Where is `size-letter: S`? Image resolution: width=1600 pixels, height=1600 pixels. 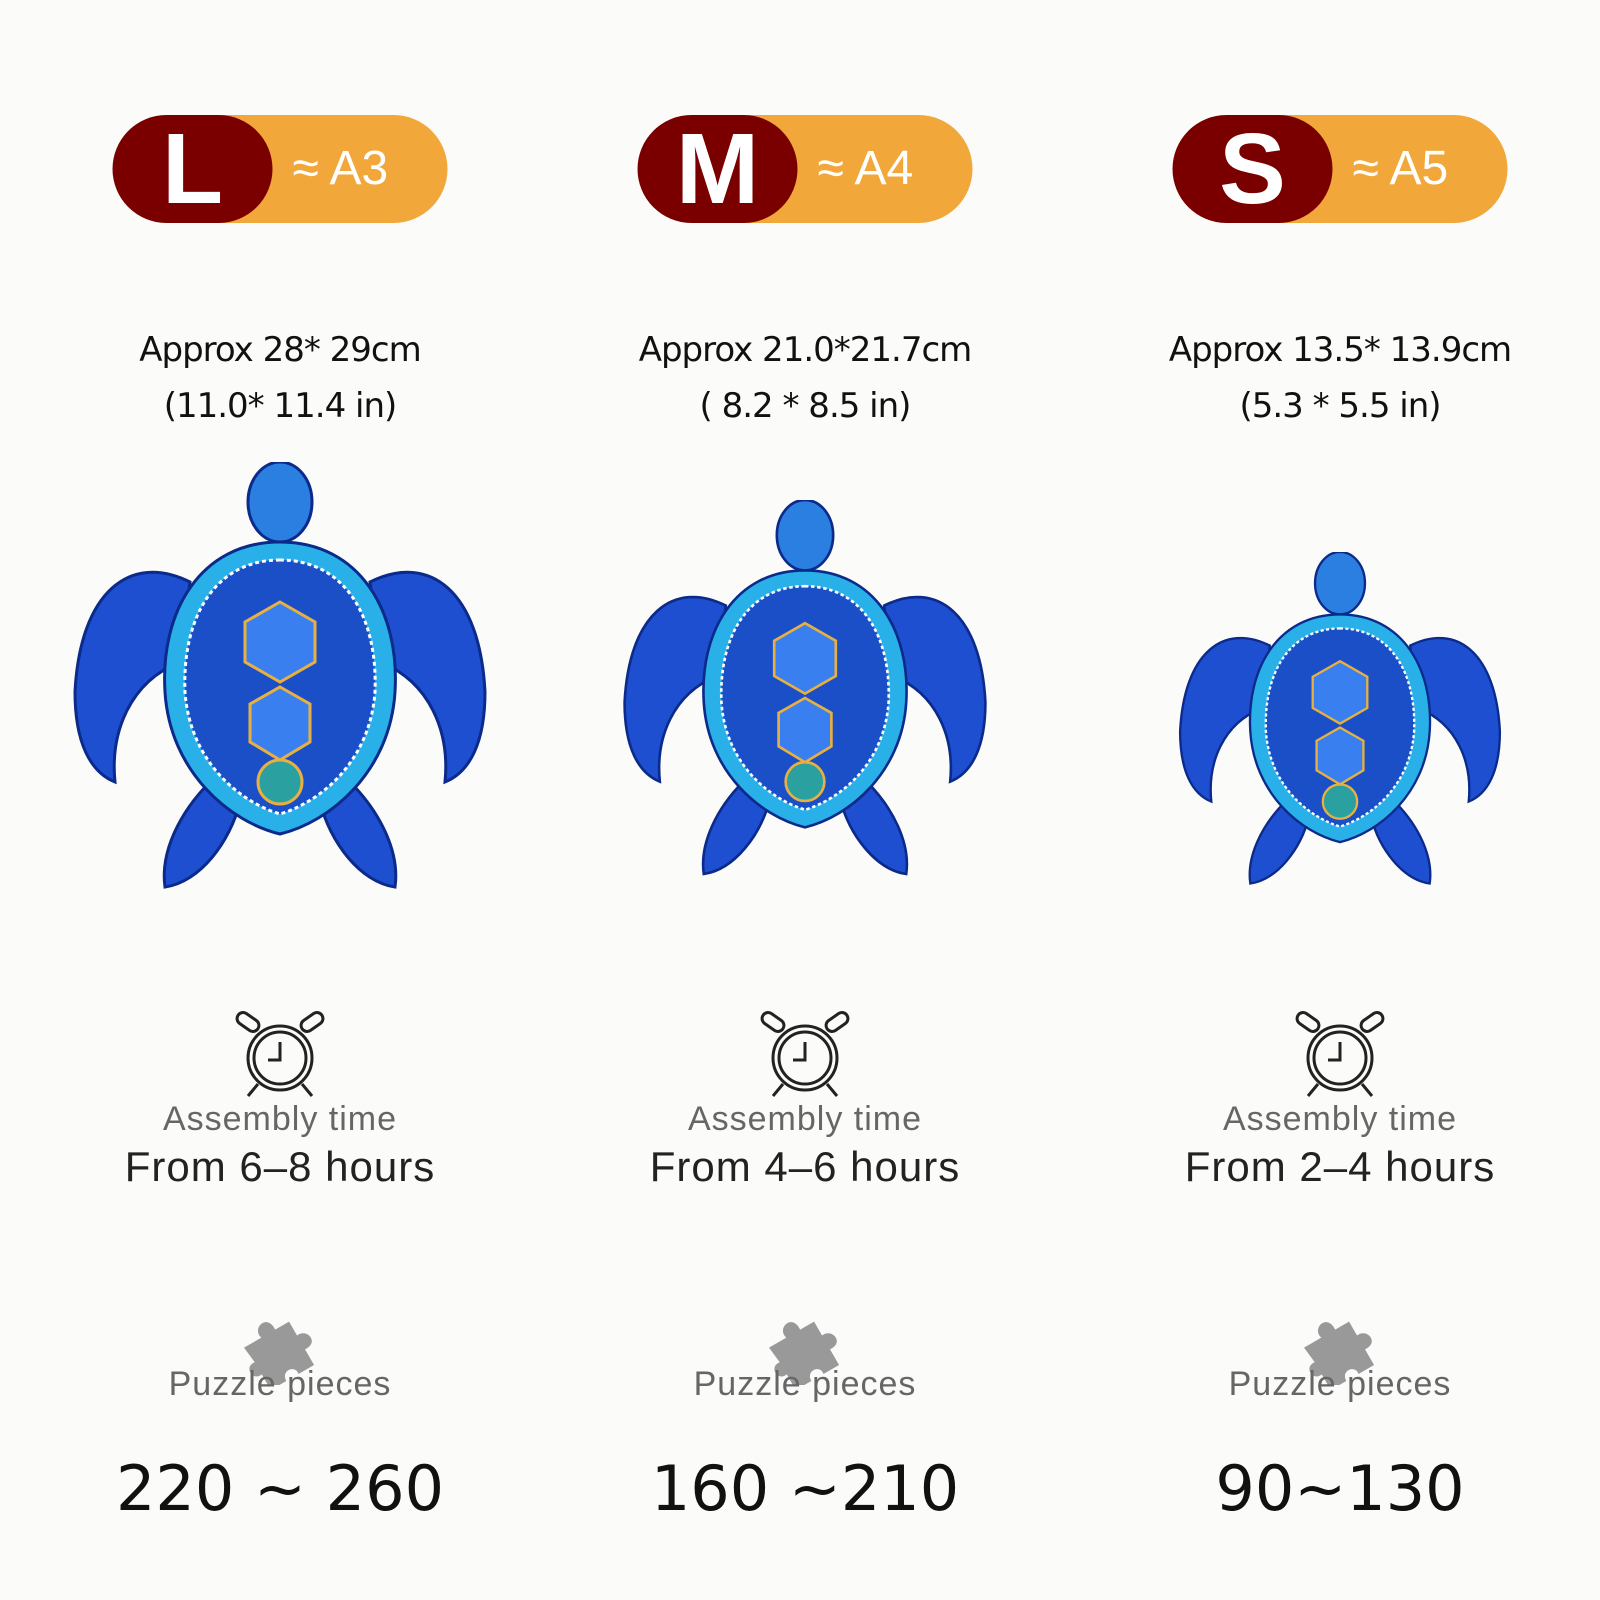 size-letter: S is located at coordinates (1252, 169).